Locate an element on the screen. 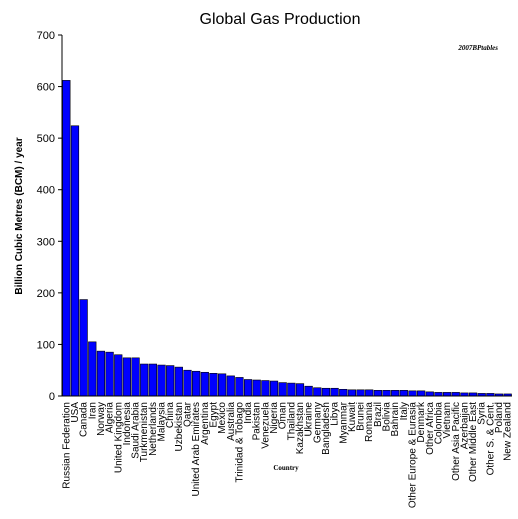  category-label-36: Brazil is located at coordinates (378, 414).